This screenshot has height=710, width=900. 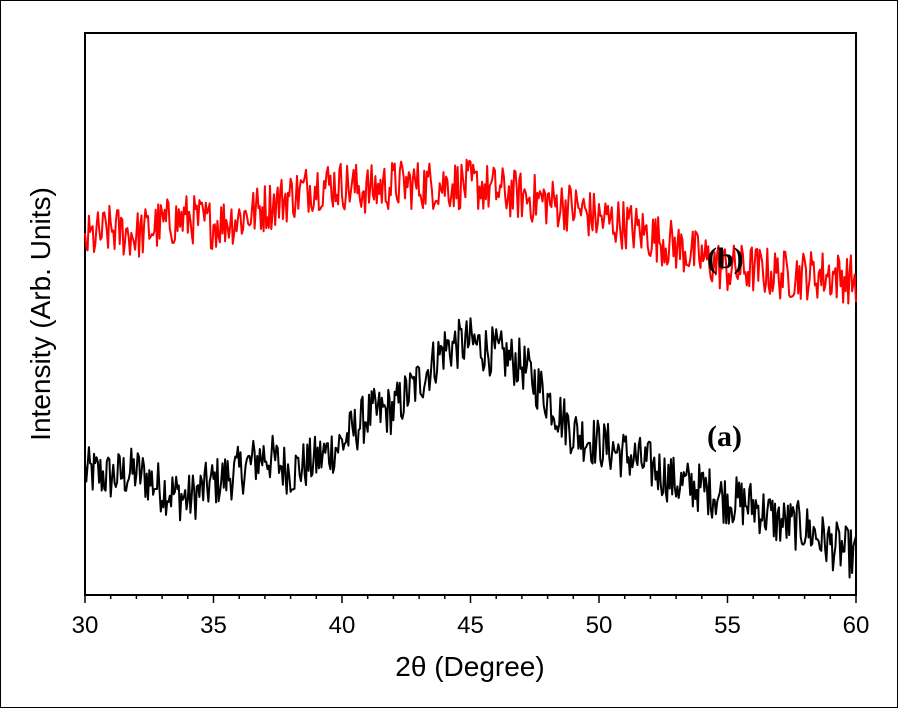 What do you see at coordinates (599, 625) in the screenshot?
I see `x-tick-label: 50` at bounding box center [599, 625].